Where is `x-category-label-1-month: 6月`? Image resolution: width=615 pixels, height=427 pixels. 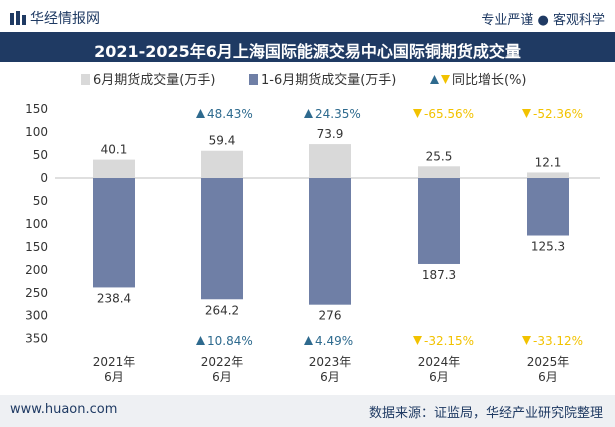
x-category-label-1-month: 6月 is located at coordinates (114, 377).